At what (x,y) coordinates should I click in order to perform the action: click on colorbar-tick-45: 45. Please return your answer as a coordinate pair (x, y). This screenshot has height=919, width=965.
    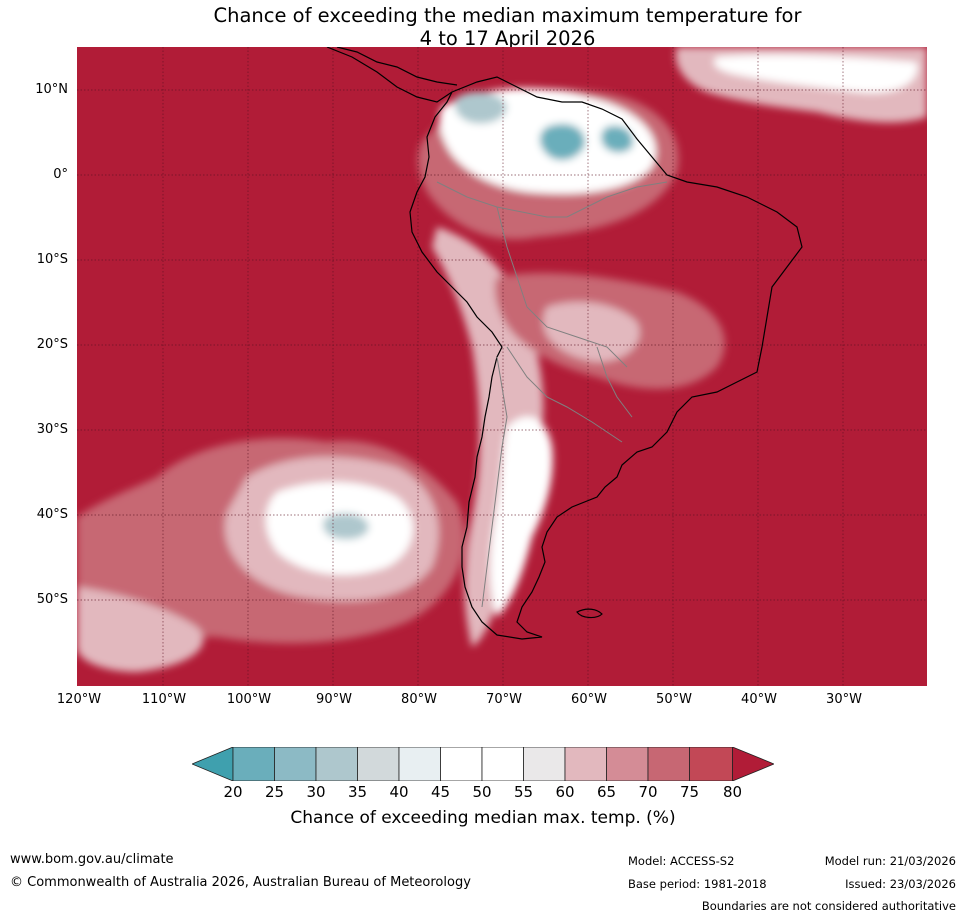
    Looking at the image, I should click on (440, 792).